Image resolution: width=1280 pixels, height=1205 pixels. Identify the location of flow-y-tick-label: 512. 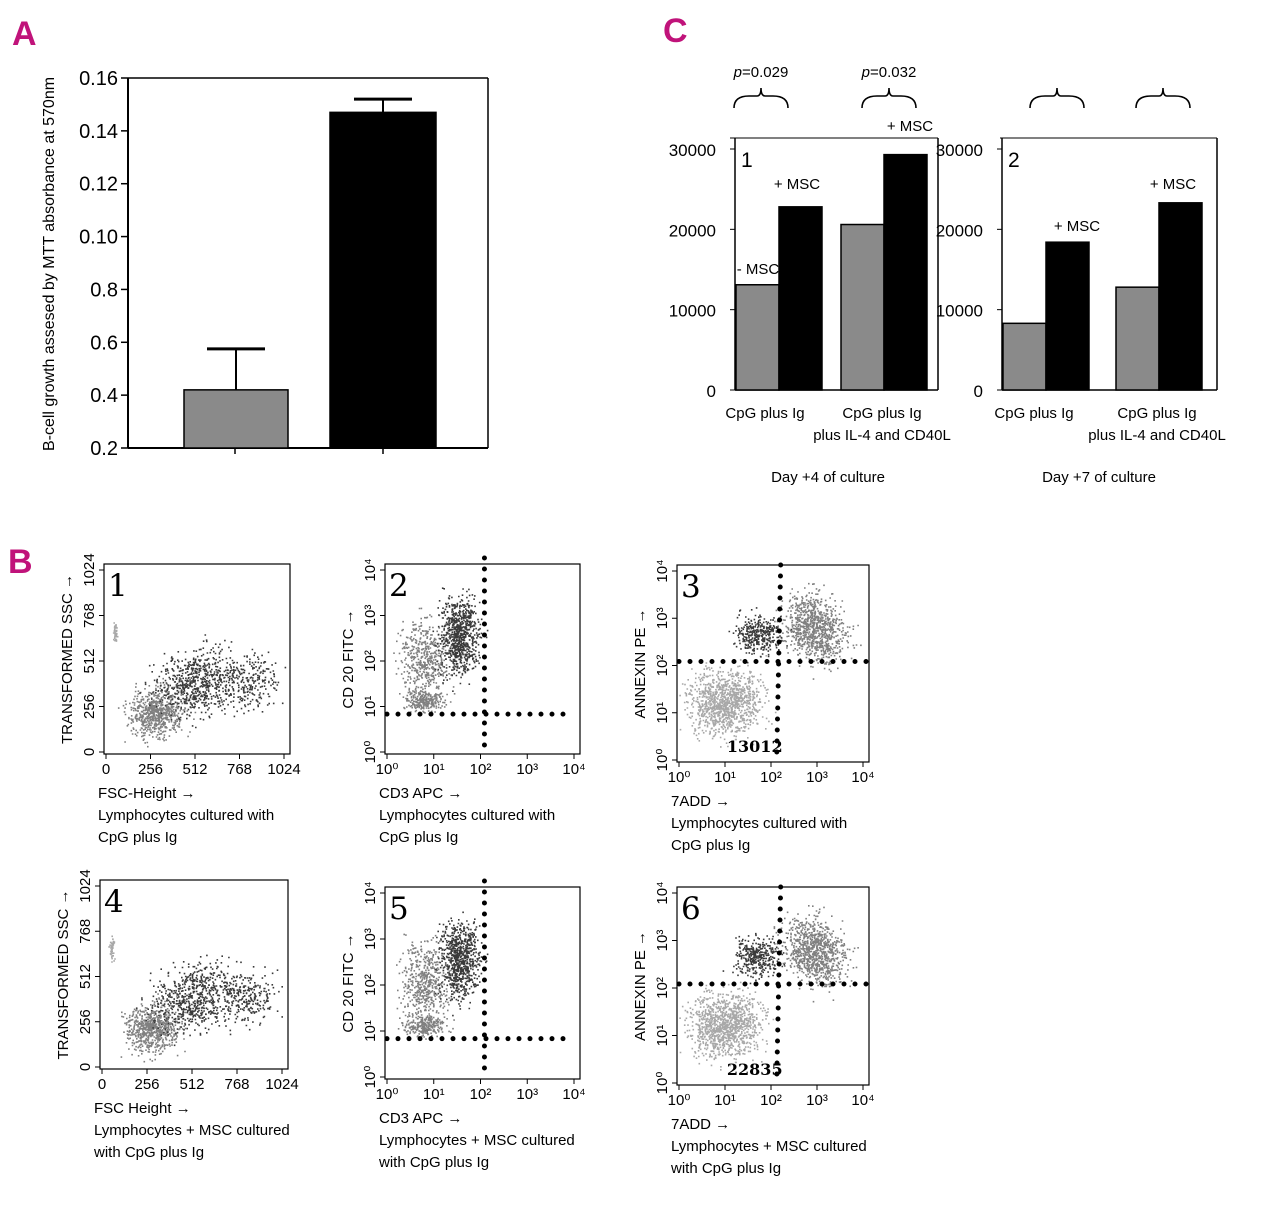
(85, 976).